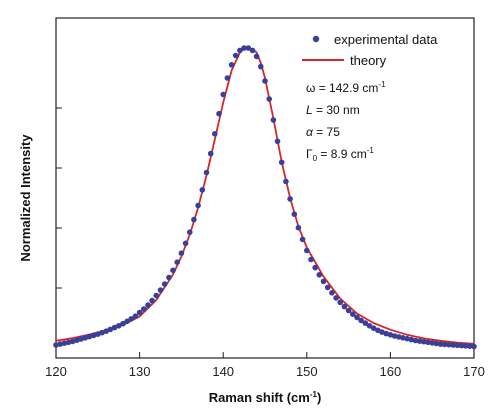  I want to click on param-omega: ω = 142.9 cm-1, so click(346, 87).